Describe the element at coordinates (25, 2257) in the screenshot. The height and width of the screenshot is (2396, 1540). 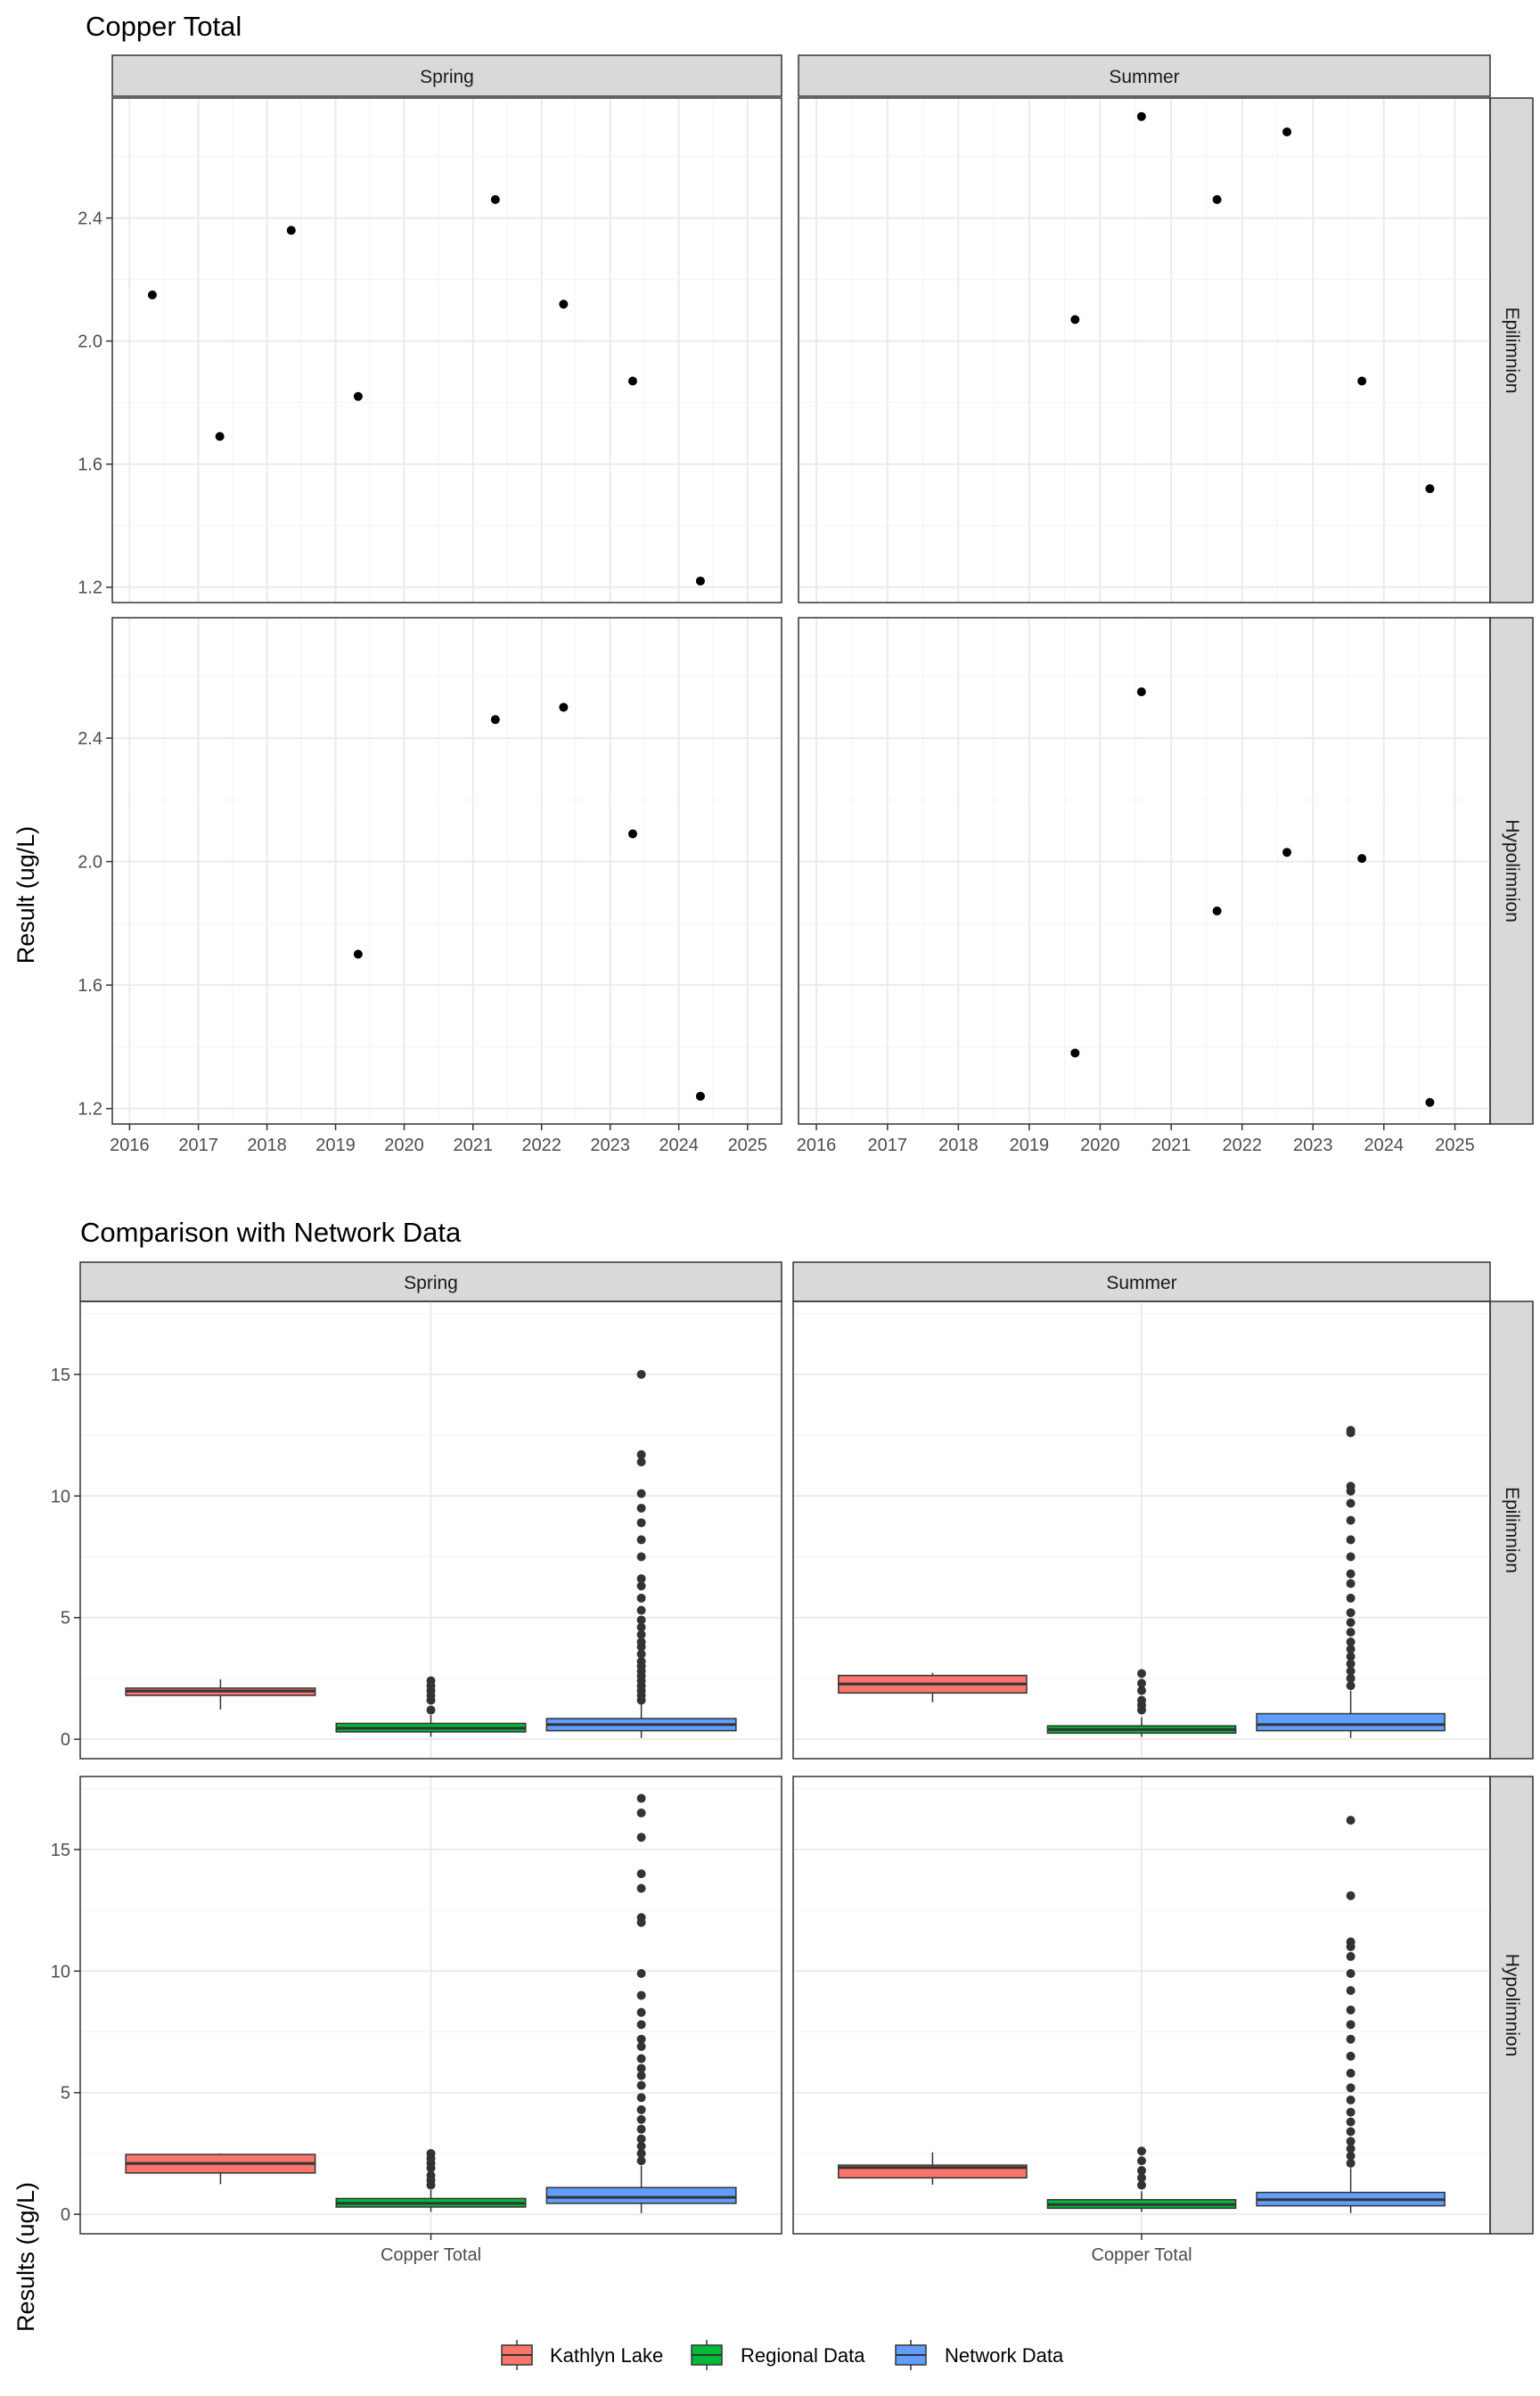
I see `box-y-axis-title: Results (ug/L)` at that location.